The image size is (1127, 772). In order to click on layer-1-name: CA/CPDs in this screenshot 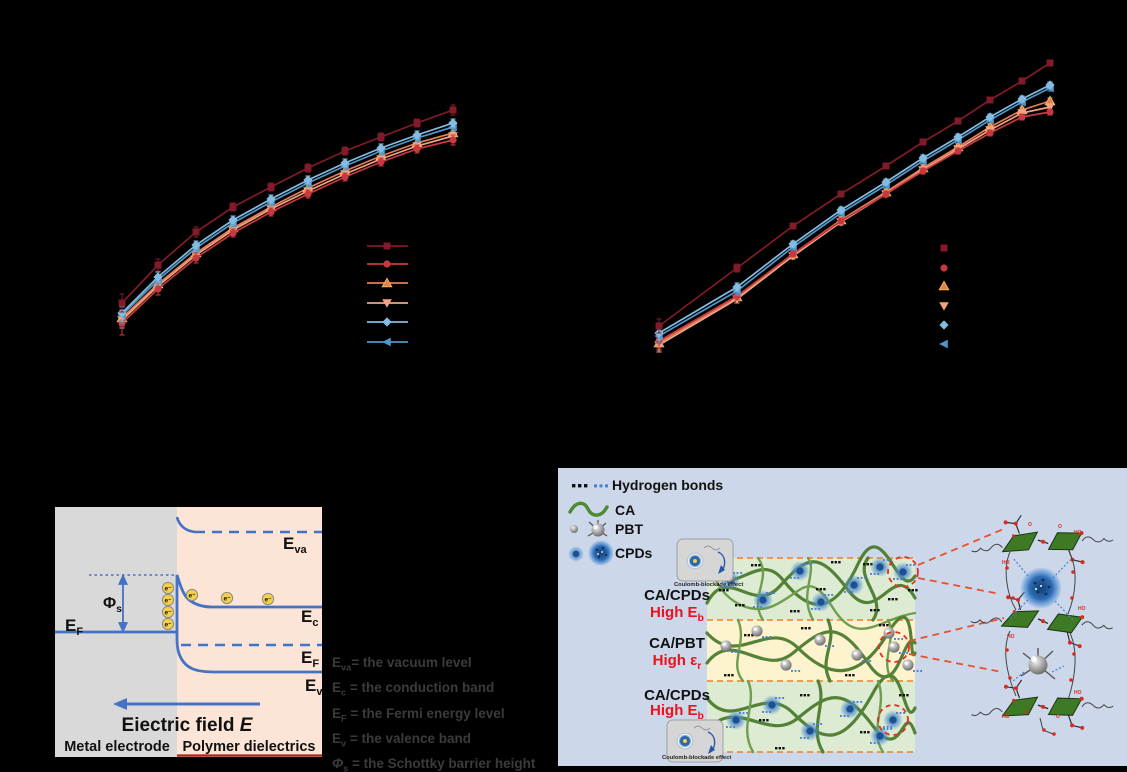, I will do `click(677, 595)`.